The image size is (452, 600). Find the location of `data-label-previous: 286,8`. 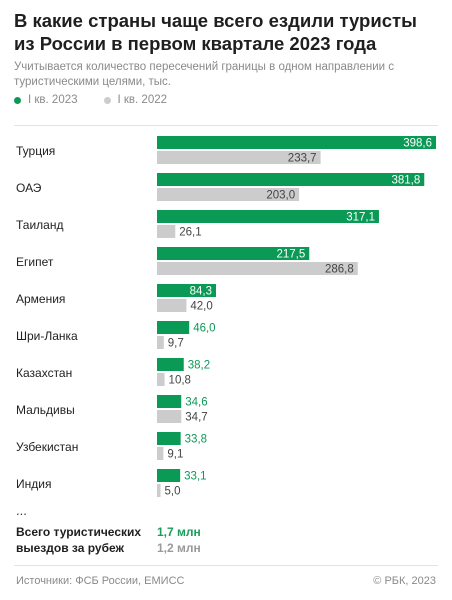

data-label-previous: 286,8 is located at coordinates (339, 270).